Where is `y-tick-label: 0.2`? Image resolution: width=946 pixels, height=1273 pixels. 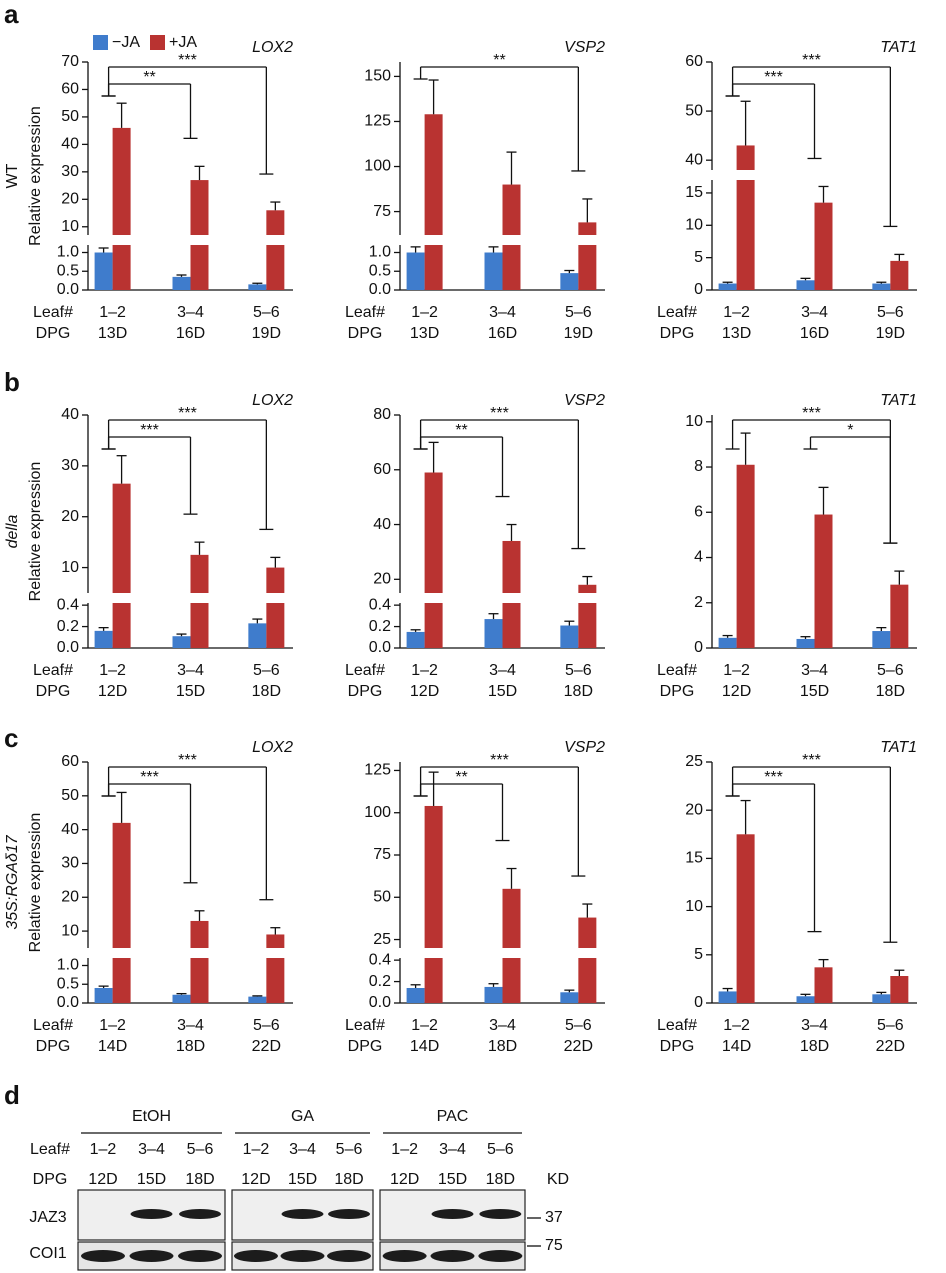 y-tick-label: 0.2 is located at coordinates (380, 626).